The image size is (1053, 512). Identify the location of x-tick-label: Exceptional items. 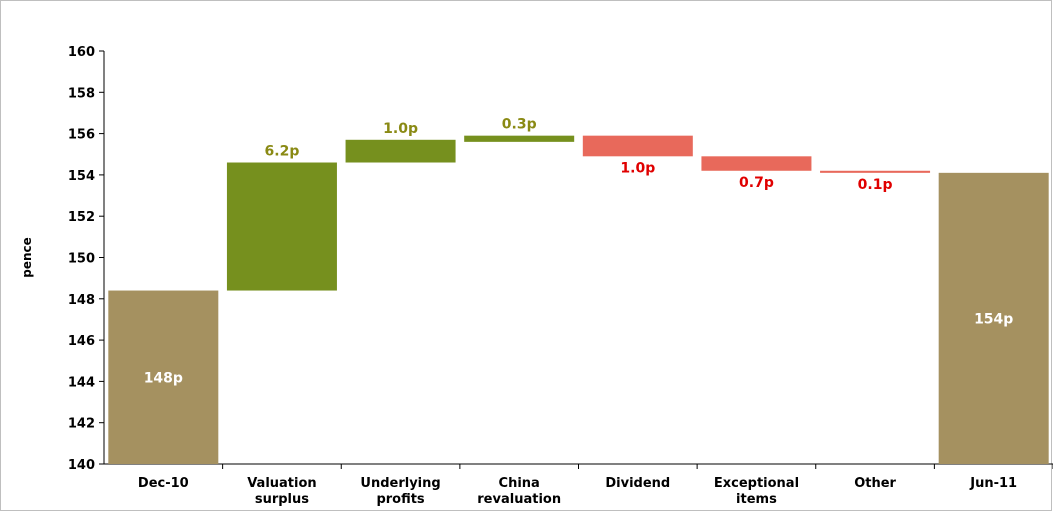
(756, 491).